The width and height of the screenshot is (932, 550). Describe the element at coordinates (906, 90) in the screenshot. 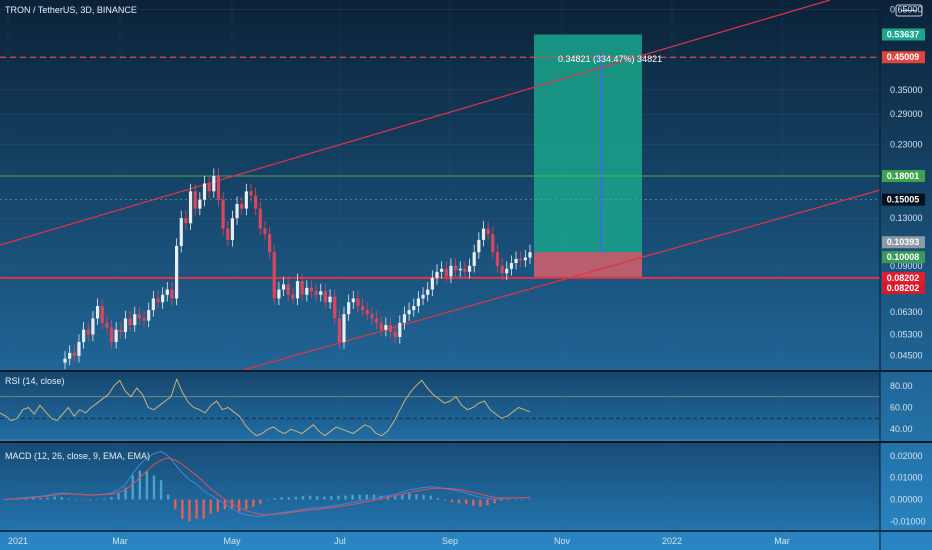

I see `price-tick-label: 0.35000` at that location.